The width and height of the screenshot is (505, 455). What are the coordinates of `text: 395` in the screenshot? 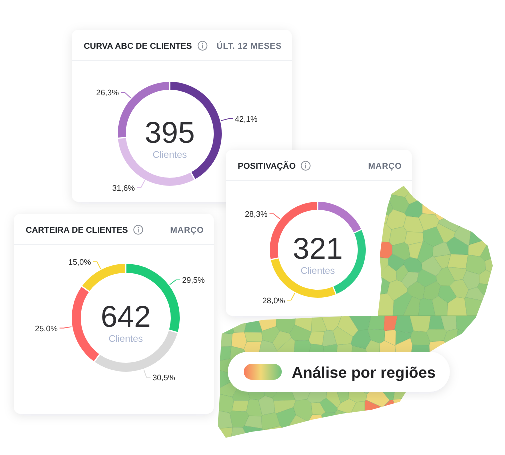 It's located at (170, 133).